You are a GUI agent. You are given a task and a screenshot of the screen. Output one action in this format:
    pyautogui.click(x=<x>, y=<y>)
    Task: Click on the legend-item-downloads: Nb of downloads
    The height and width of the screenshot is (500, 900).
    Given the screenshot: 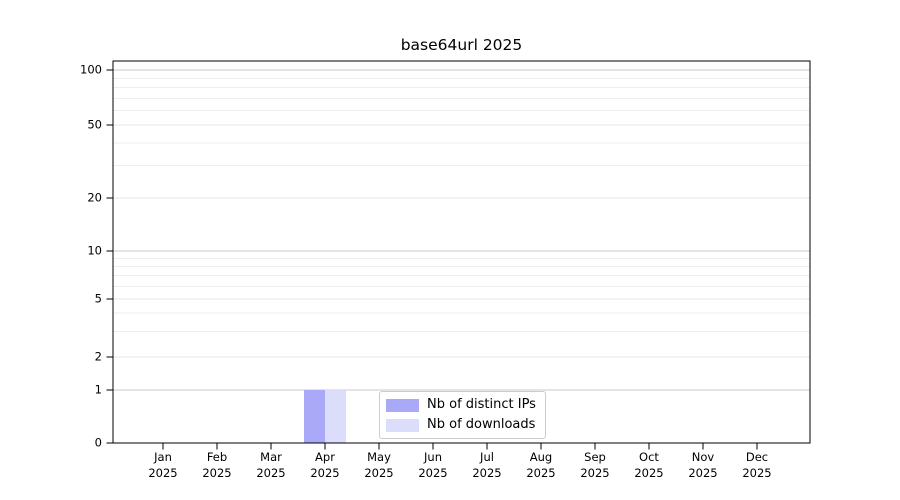 What is the action you would take?
    pyautogui.click(x=461, y=425)
    